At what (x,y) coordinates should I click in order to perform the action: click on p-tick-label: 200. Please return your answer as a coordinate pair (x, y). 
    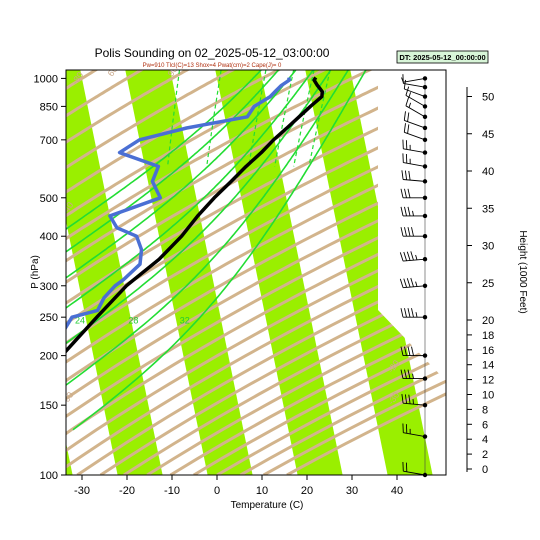
    Looking at the image, I should click on (49, 357).